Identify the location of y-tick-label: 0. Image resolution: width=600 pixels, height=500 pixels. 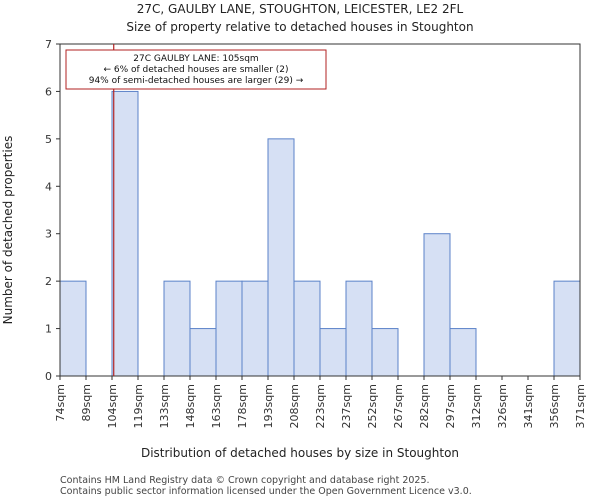
(48, 376).